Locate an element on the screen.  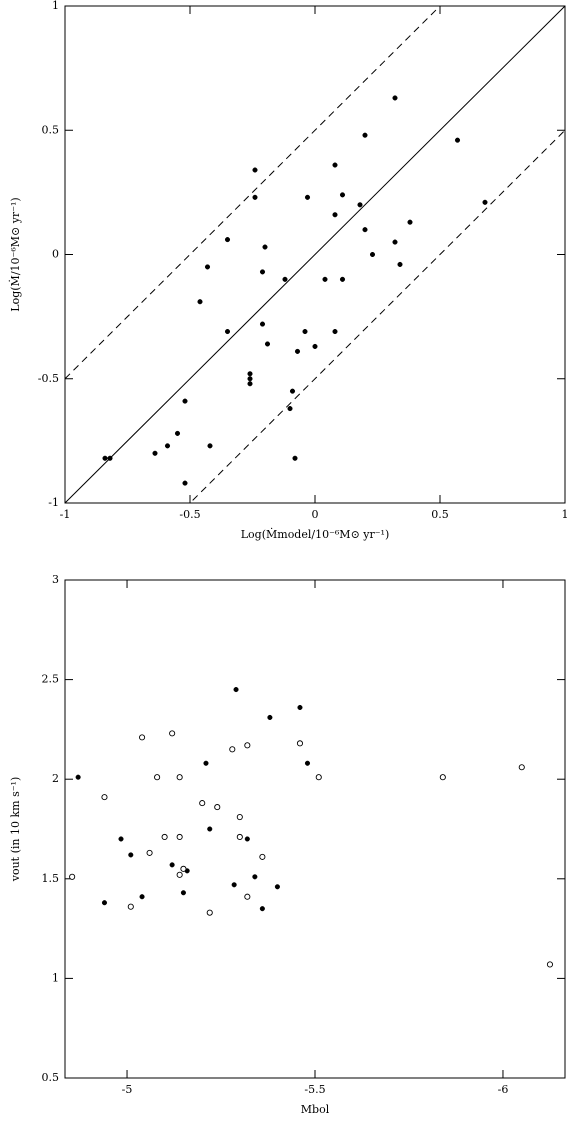
x-tick-label: 1 is located at coordinates (565, 514).